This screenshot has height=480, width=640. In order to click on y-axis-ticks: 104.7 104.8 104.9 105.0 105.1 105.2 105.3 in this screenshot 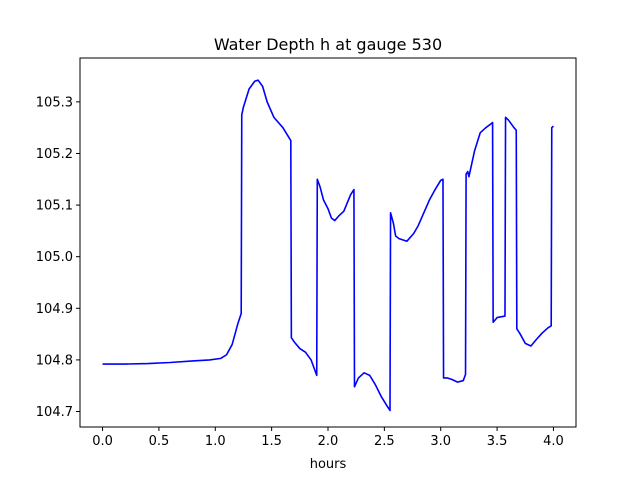, I will do `click(58, 257)`.